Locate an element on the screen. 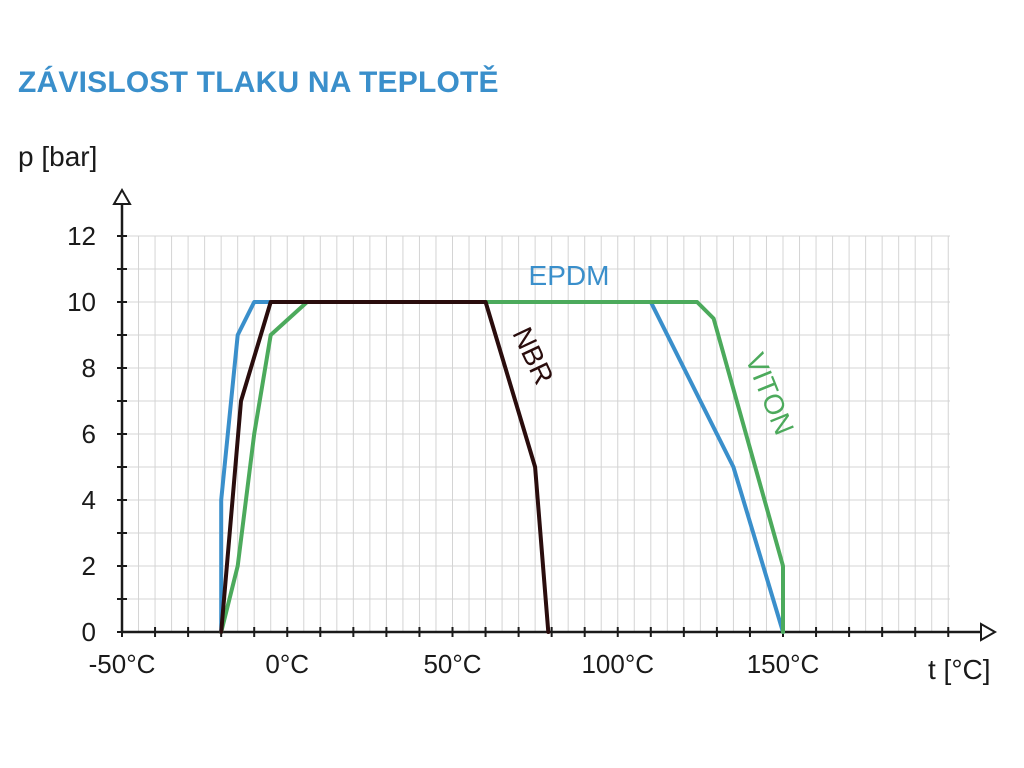  y-axis-arrow is located at coordinates (122, 196).